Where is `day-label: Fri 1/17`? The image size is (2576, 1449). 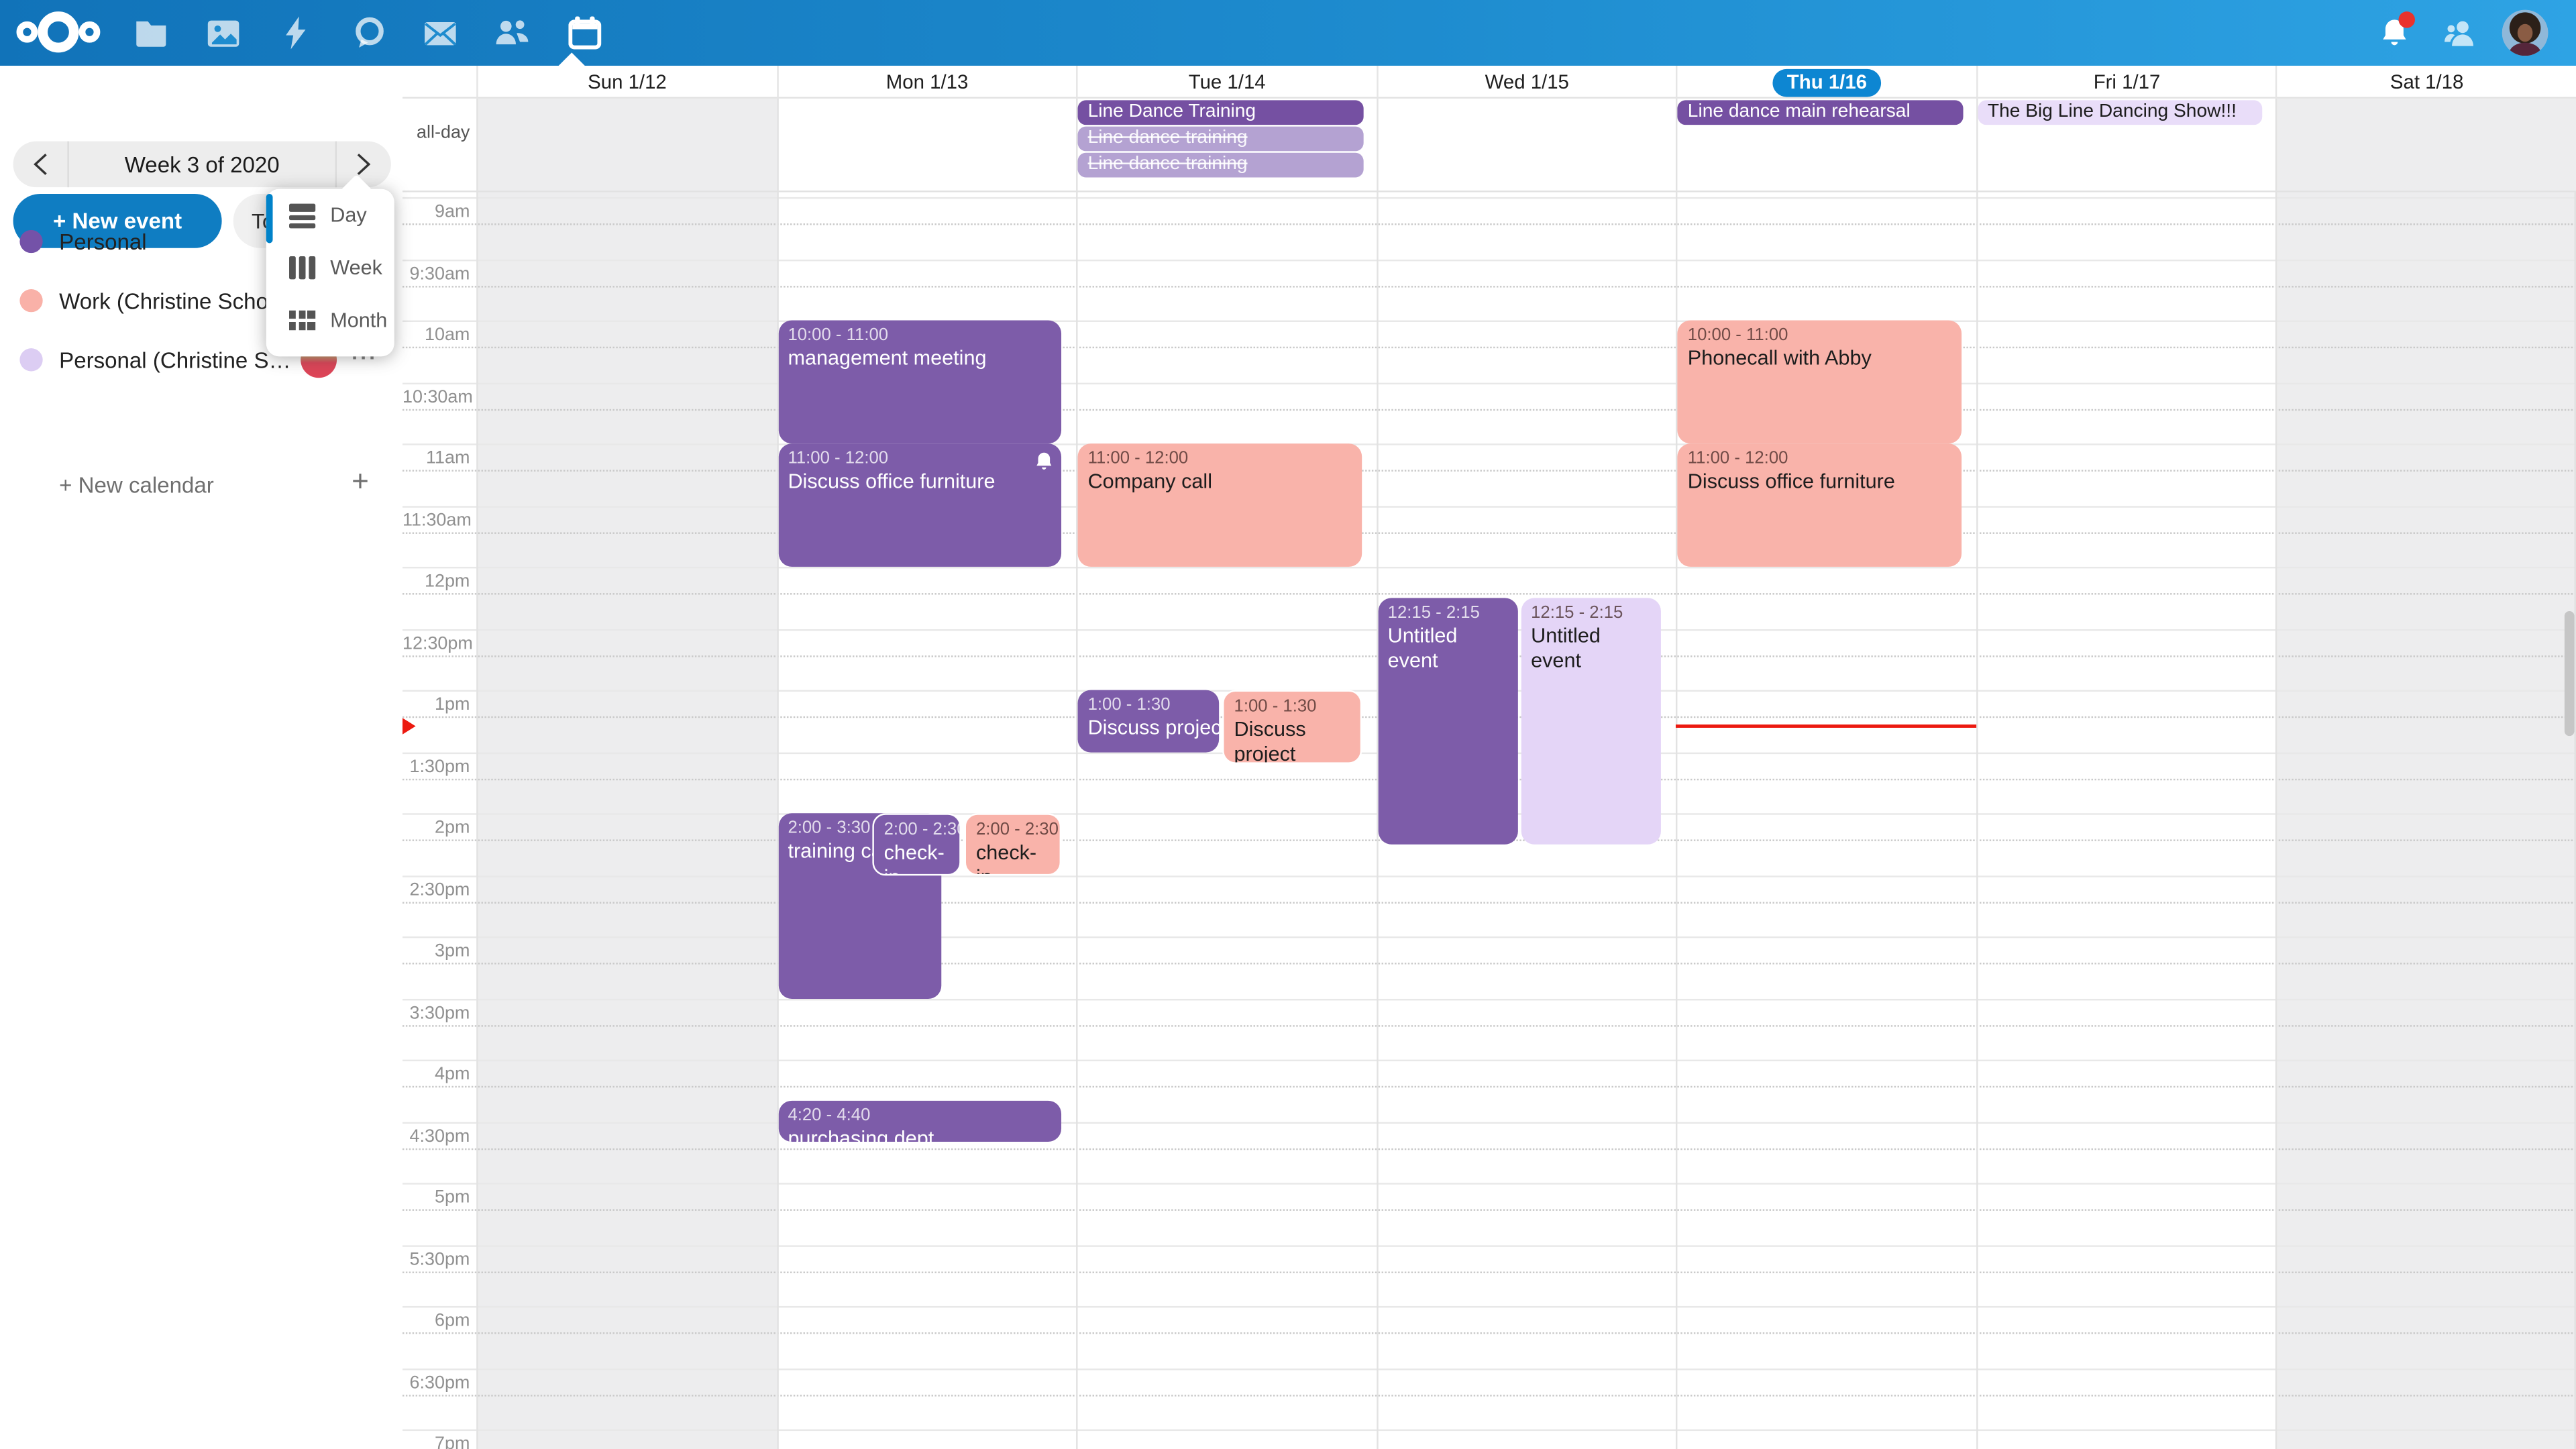
day-label: Fri 1/17 is located at coordinates (2127, 82).